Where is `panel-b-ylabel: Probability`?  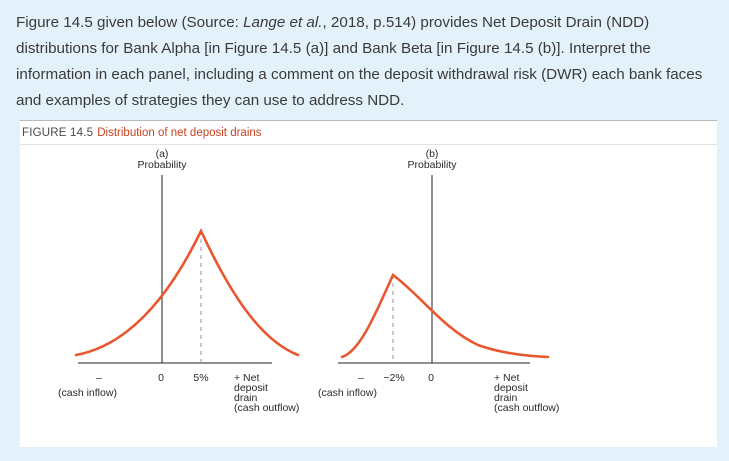
panel-b-ylabel: Probability is located at coordinates (432, 165).